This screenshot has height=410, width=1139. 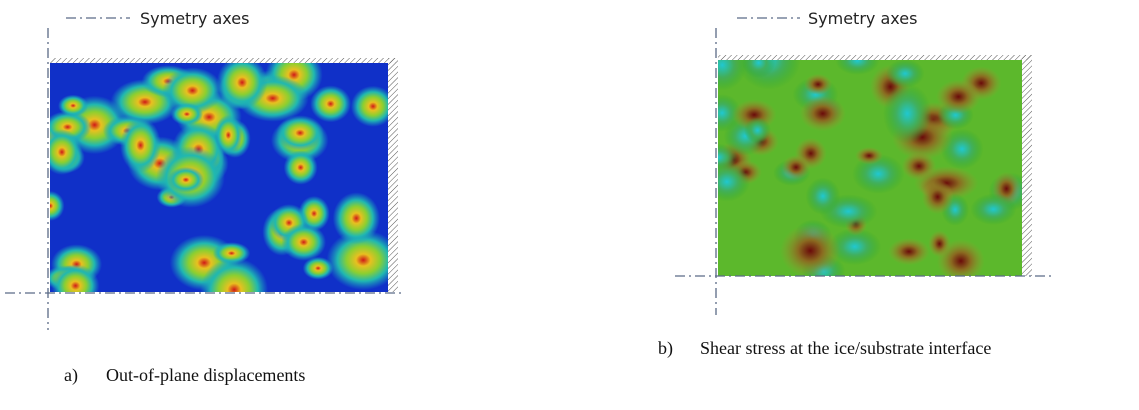 What do you see at coordinates (205, 375) in the screenshot?
I see `caption: Out-of-plane displacements` at bounding box center [205, 375].